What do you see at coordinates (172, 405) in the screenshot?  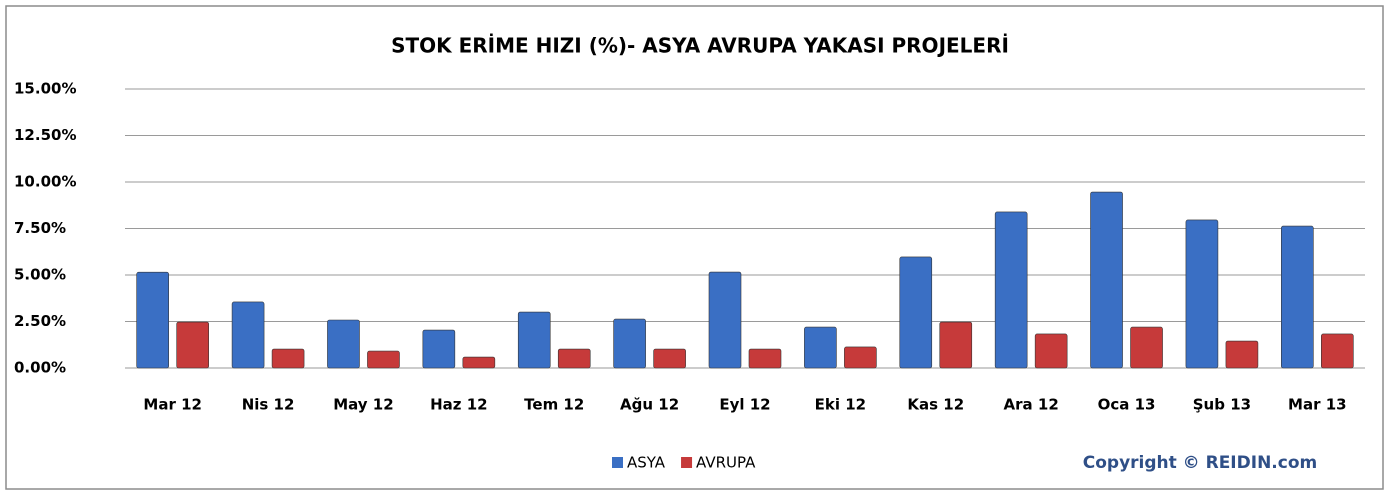 I see `x-tick-label: Mar 12` at bounding box center [172, 405].